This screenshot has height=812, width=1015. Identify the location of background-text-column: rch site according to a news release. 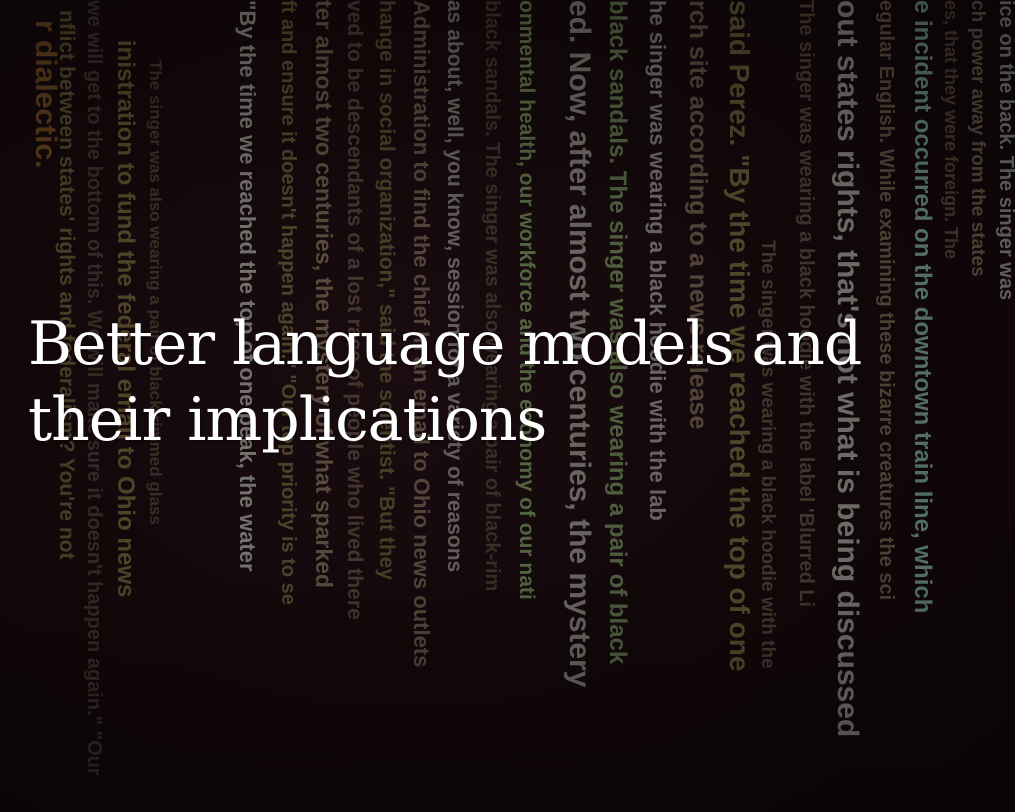
(698, 214).